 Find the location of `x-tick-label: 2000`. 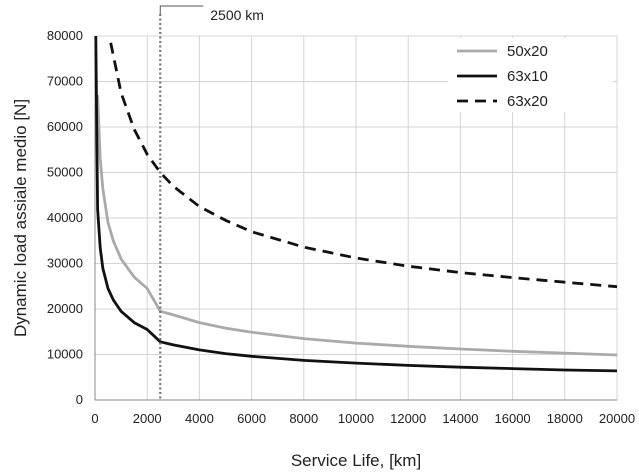

x-tick-label: 2000 is located at coordinates (147, 418).